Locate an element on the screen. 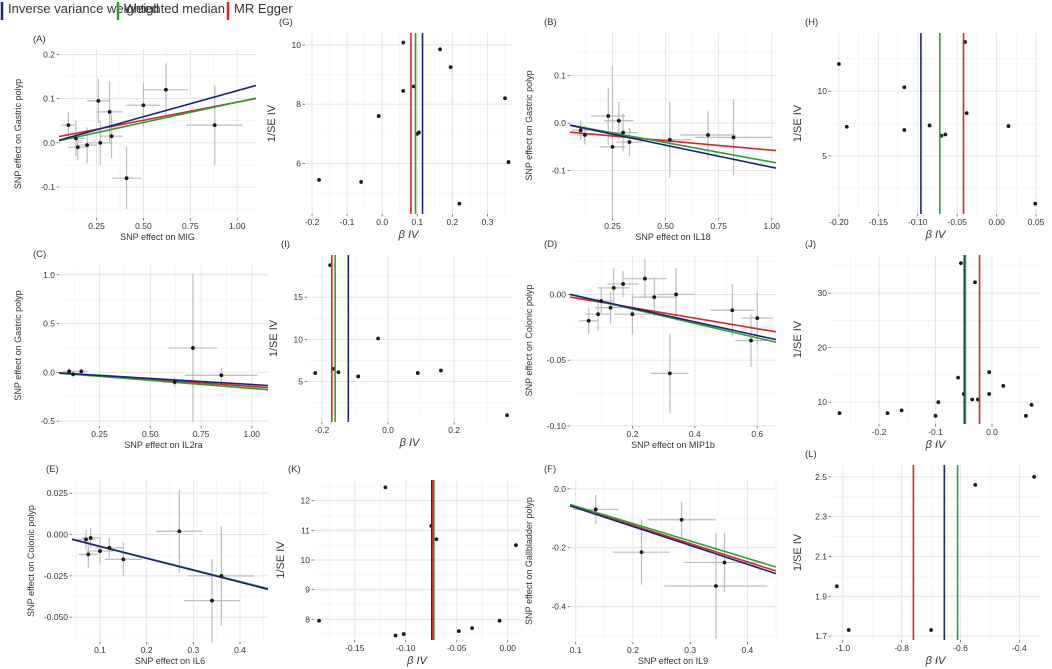  x-tick-label: -0.20 is located at coordinates (839, 222).